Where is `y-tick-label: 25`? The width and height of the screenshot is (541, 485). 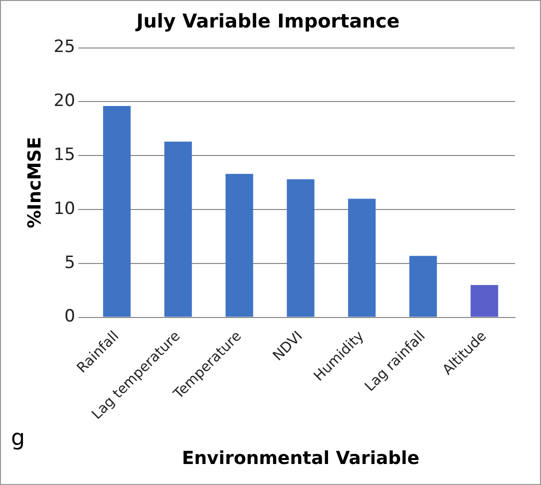
y-tick-label: 25 is located at coordinates (65, 47).